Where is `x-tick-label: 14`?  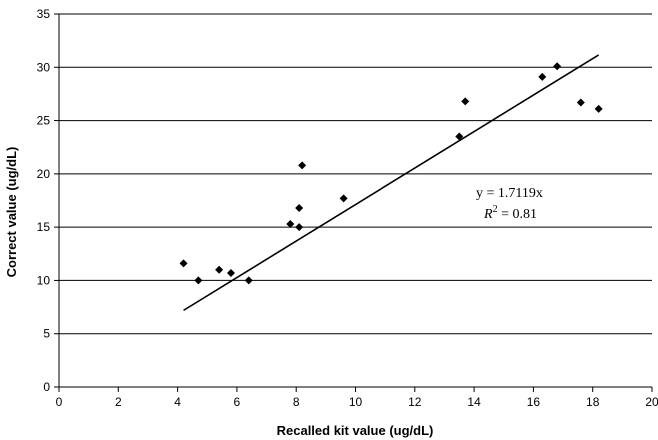 x-tick-label: 14 is located at coordinates (474, 402).